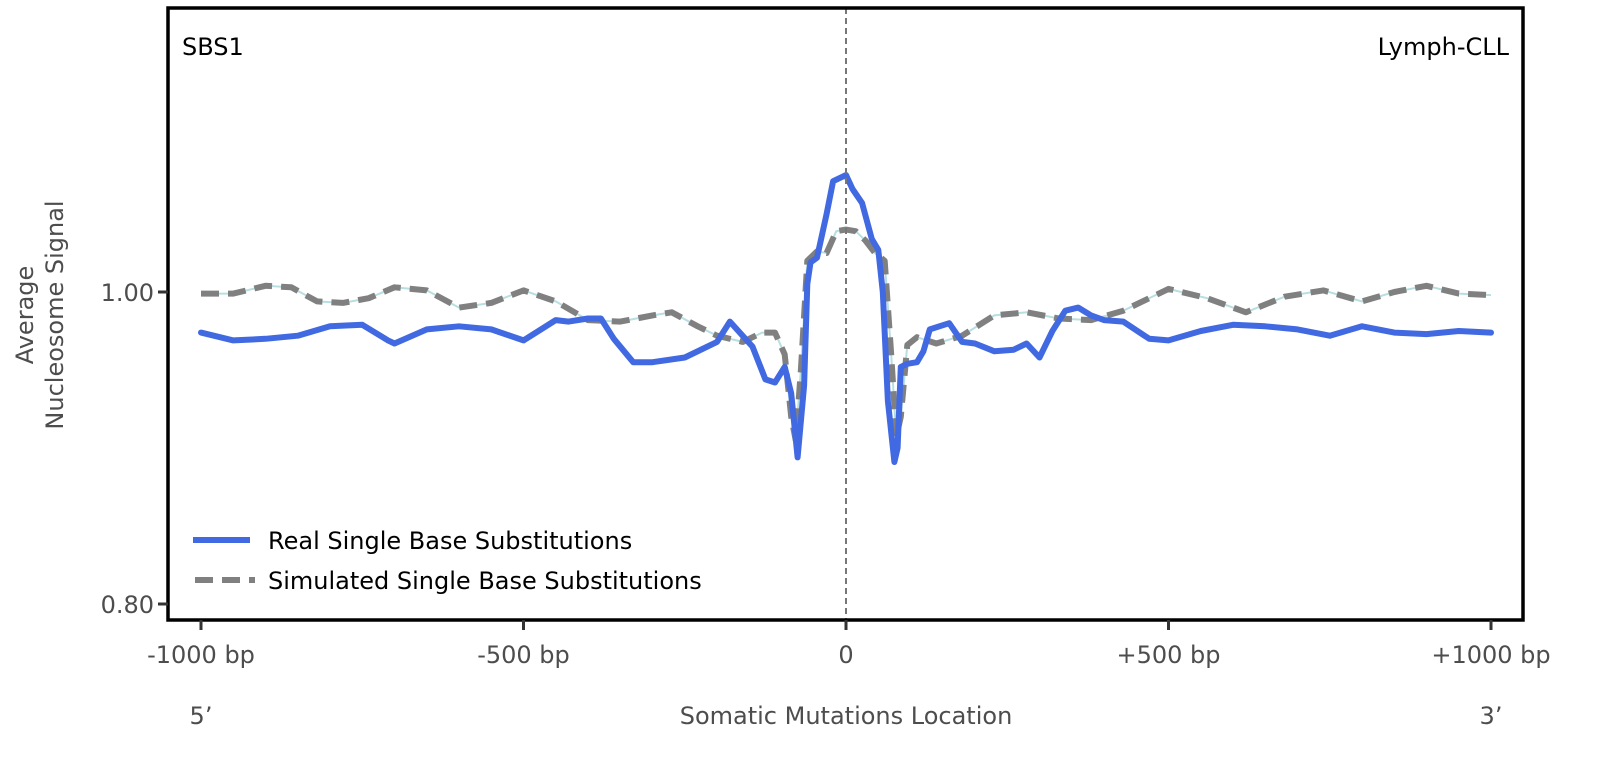 The width and height of the screenshot is (1603, 760). Describe the element at coordinates (1444, 47) in the screenshot. I see `tissue-label: Lymph-CLL` at that location.